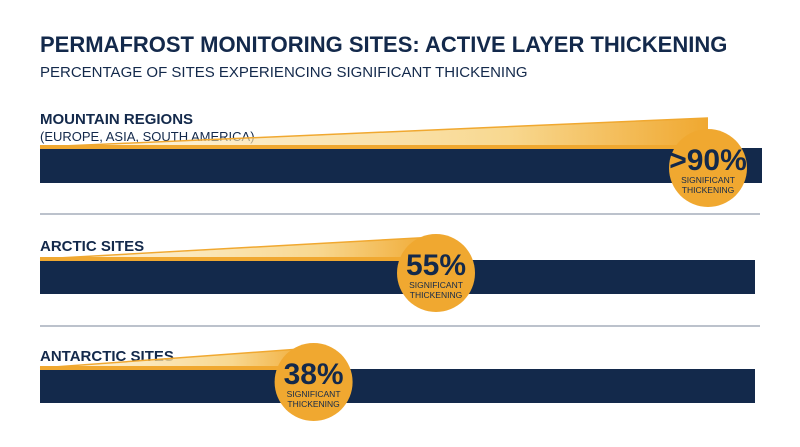 The image size is (800, 447). What do you see at coordinates (314, 374) in the screenshot?
I see `value-label: 38%` at bounding box center [314, 374].